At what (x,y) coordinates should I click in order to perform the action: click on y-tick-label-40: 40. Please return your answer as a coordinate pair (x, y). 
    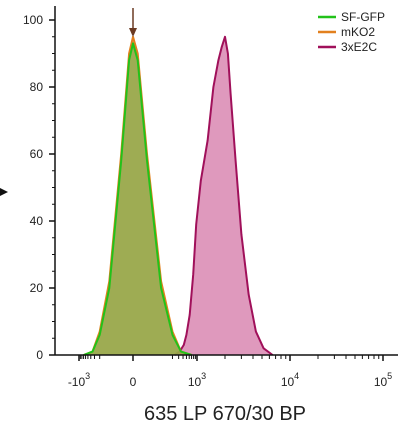
    Looking at the image, I should click on (37, 221).